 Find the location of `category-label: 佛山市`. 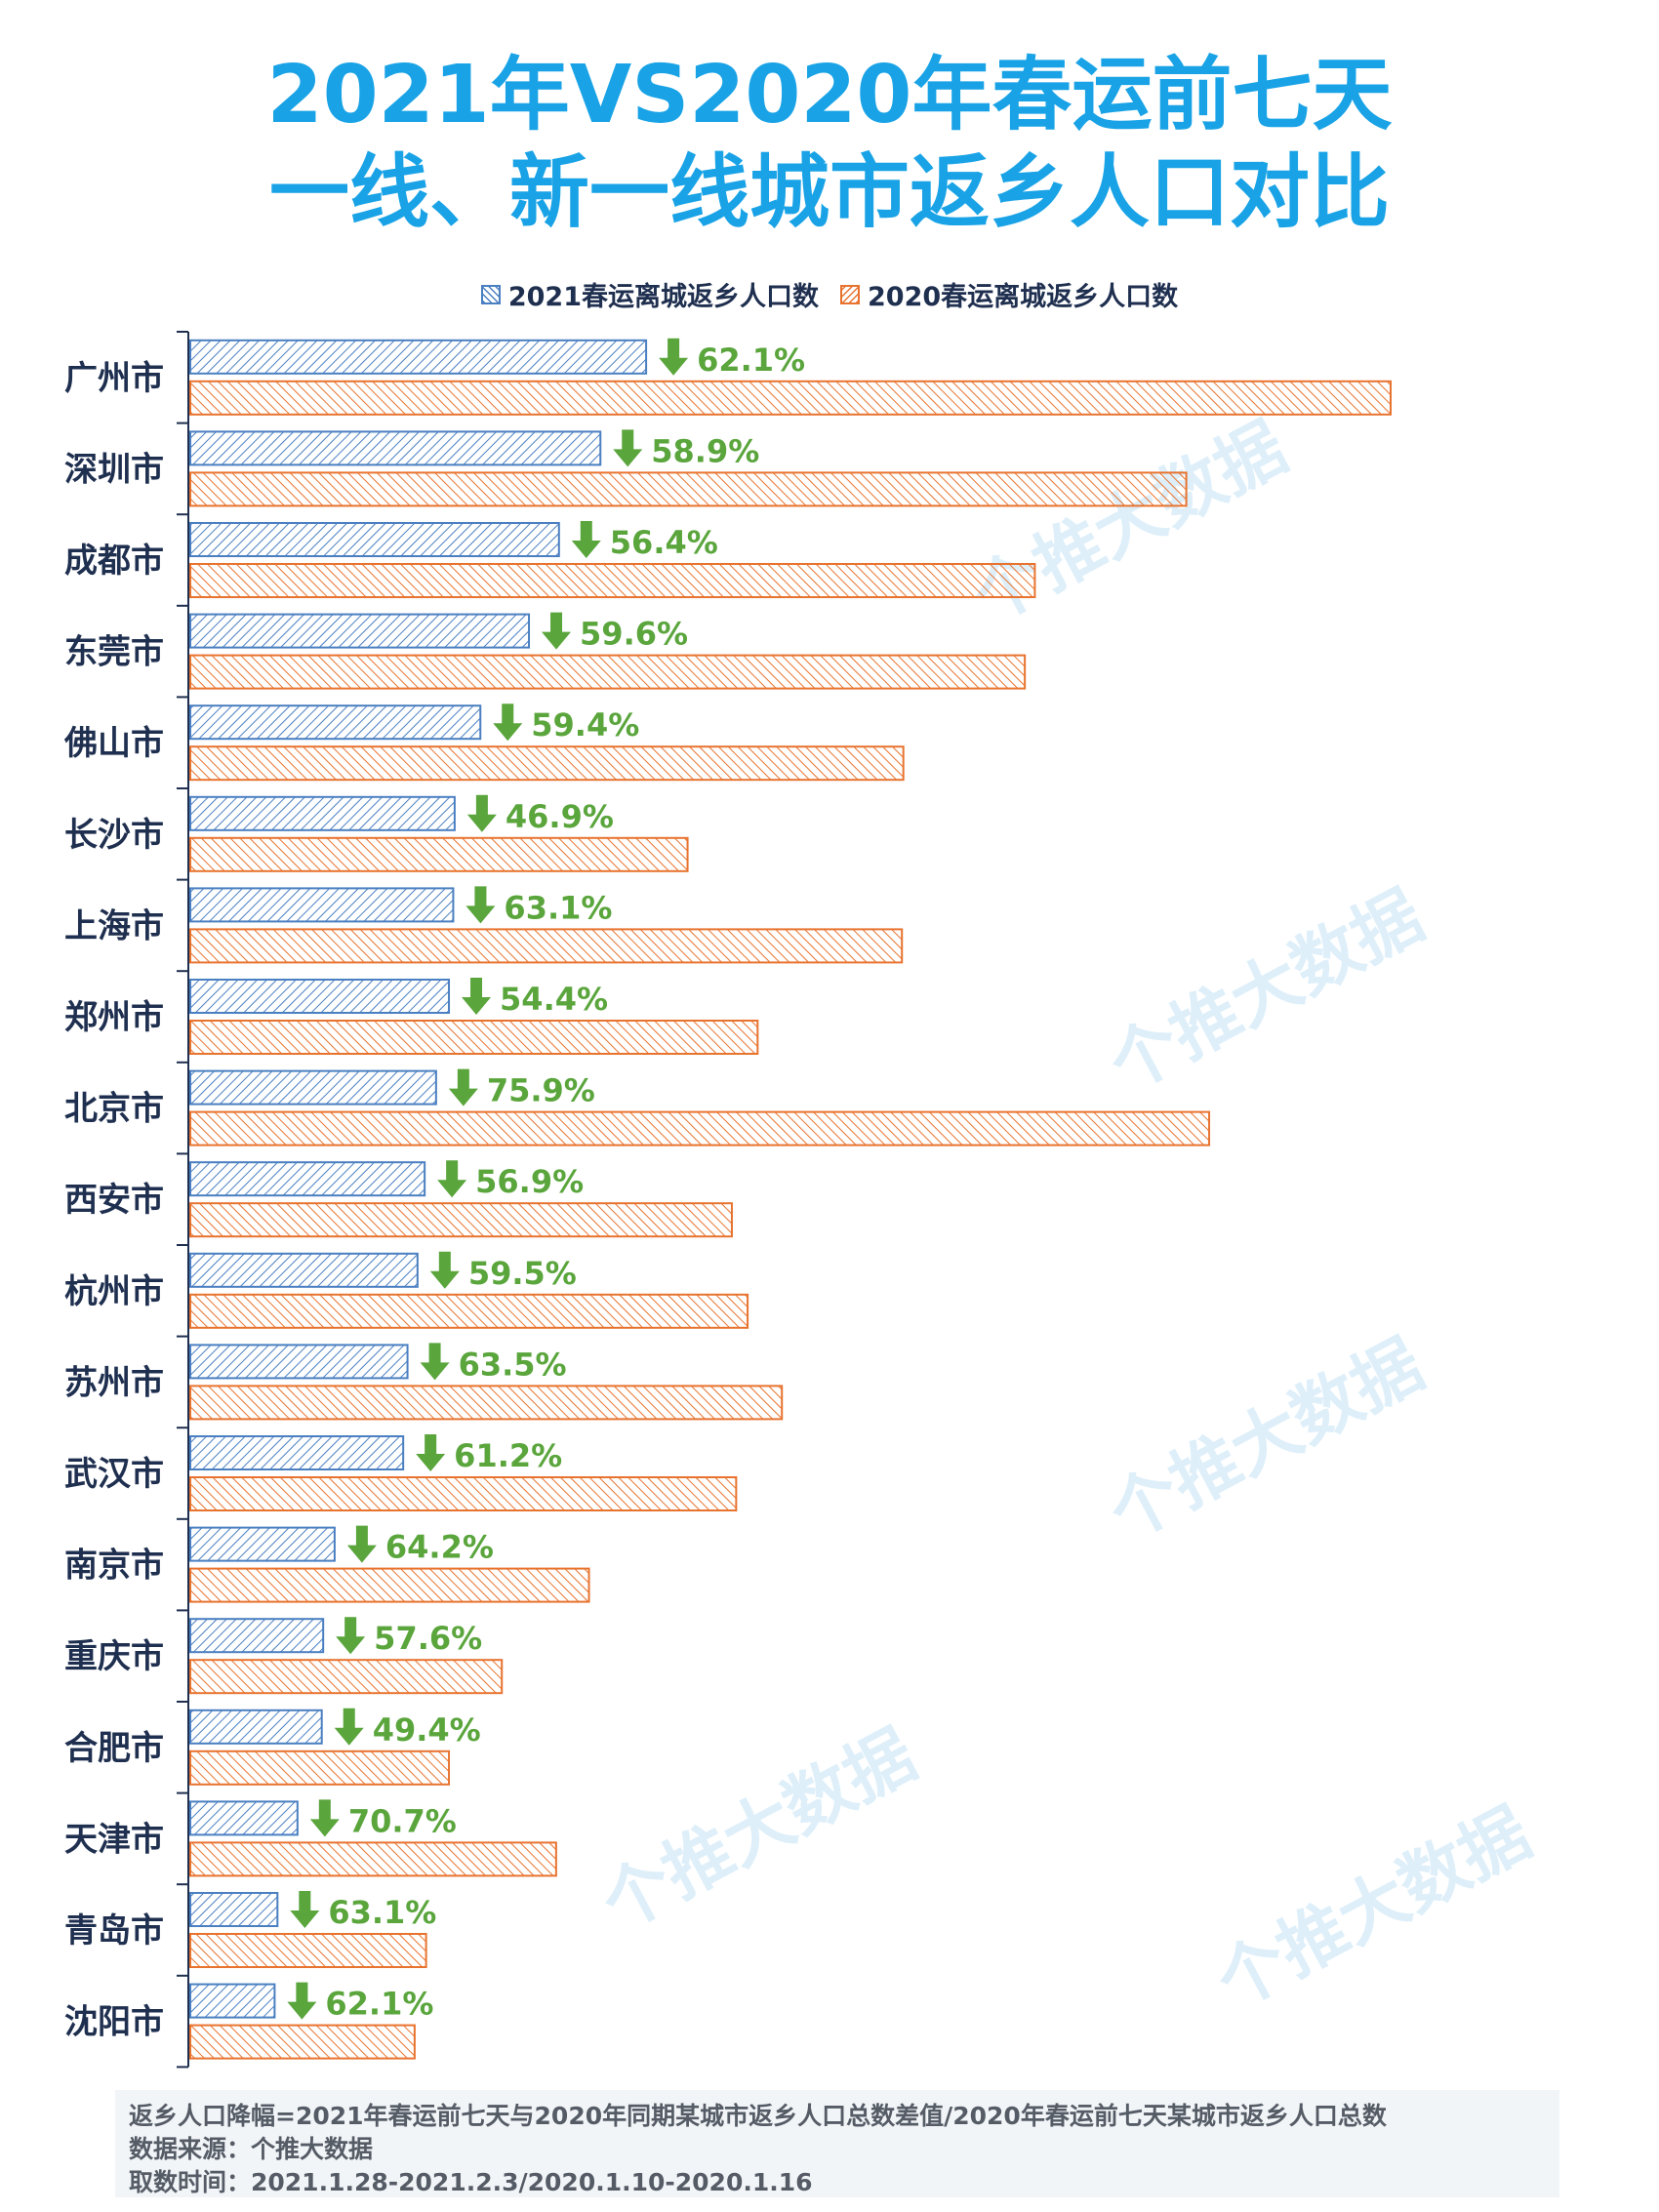

category-label: 佛山市 is located at coordinates (113, 743).